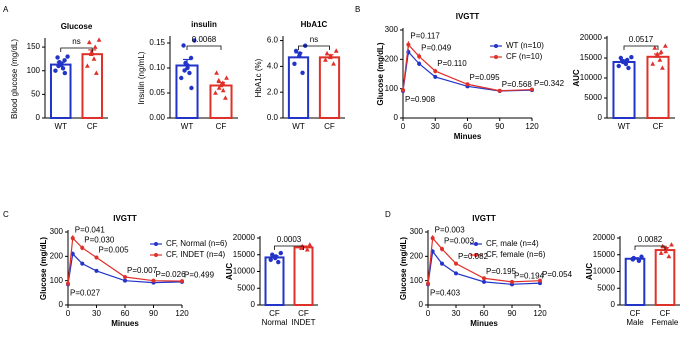 The height and width of the screenshot is (359, 700). What do you see at coordinates (14, 79) in the screenshot?
I see `y-axis-label: Blood glucose (mg/dL)` at bounding box center [14, 79].